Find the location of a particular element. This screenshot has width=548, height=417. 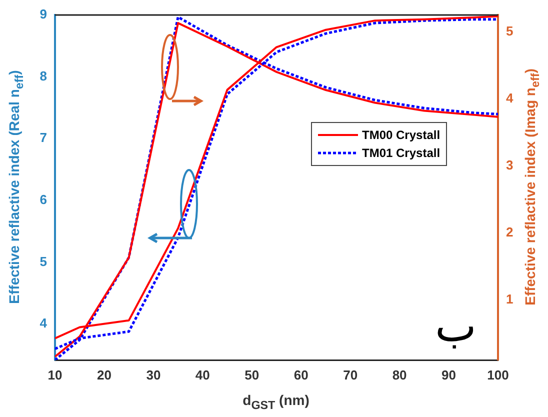

y-tick-label: 5 is located at coordinates (43, 261).